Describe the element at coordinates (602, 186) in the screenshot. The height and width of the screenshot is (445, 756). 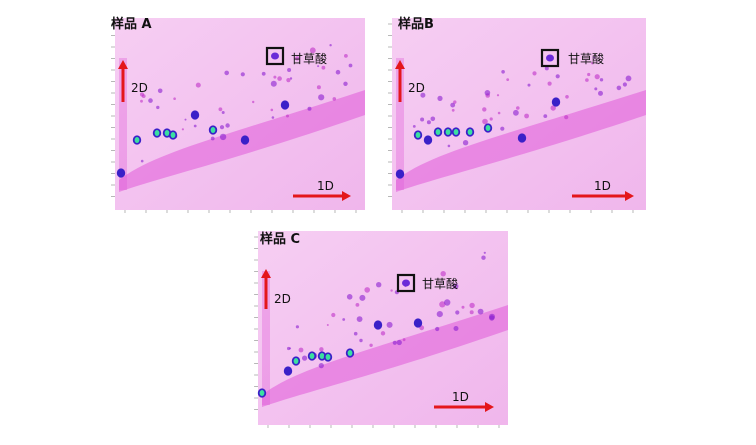
I see `sample-b-1d-label: 1D` at that location.